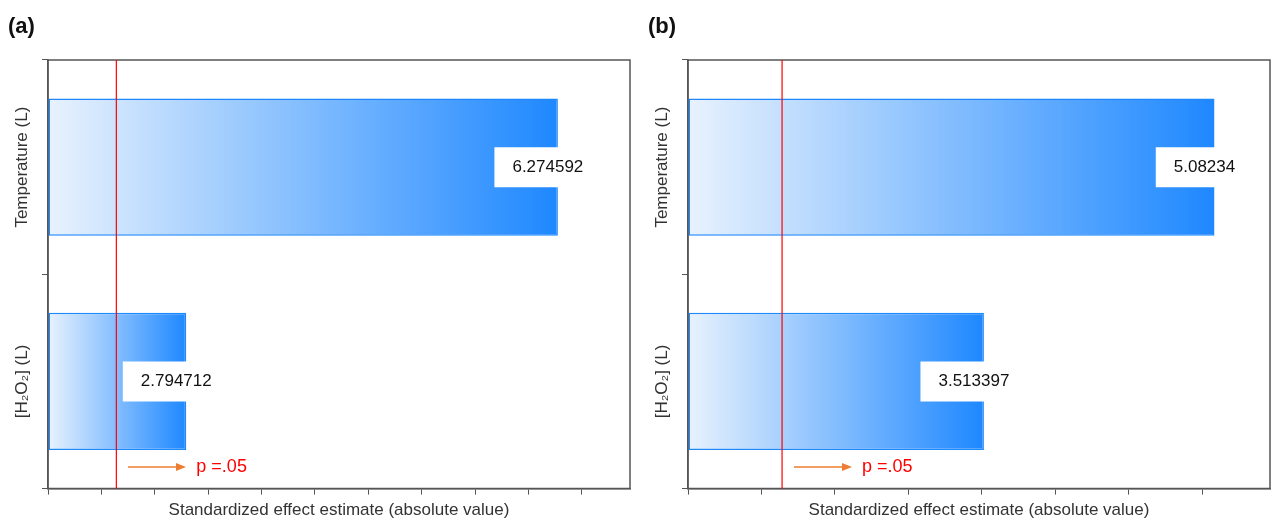 The width and height of the screenshot is (1280, 527). Describe the element at coordinates (662, 26) in the screenshot. I see `chart-title: (b)` at that location.